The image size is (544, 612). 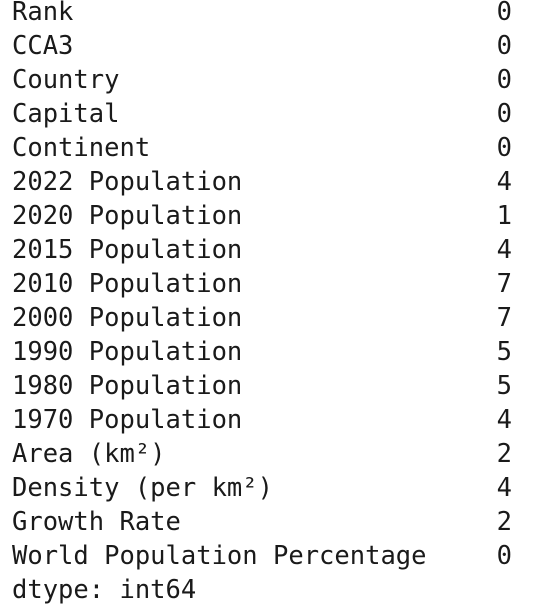 I want to click on row-label: Growth Rate, so click(x=96, y=522).